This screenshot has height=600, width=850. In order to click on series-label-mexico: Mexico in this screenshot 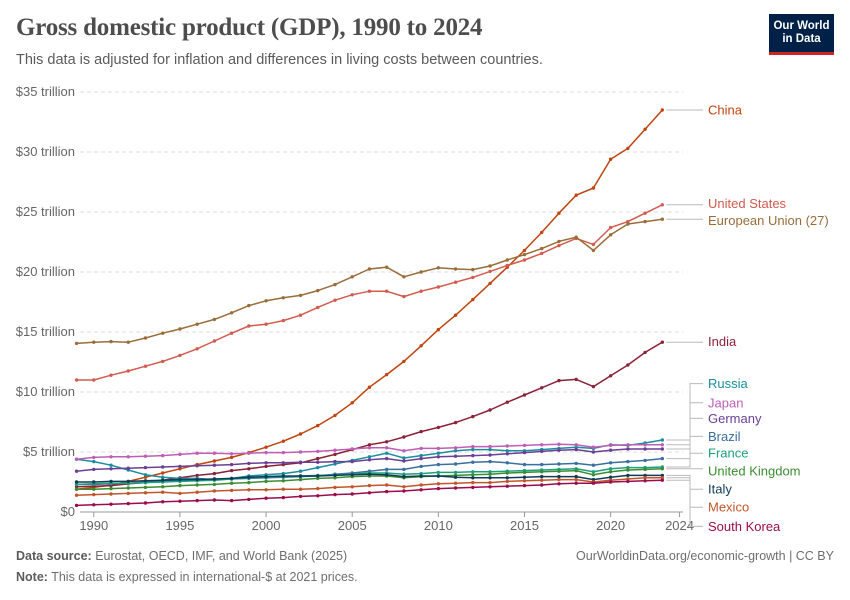, I will do `click(728, 507)`.